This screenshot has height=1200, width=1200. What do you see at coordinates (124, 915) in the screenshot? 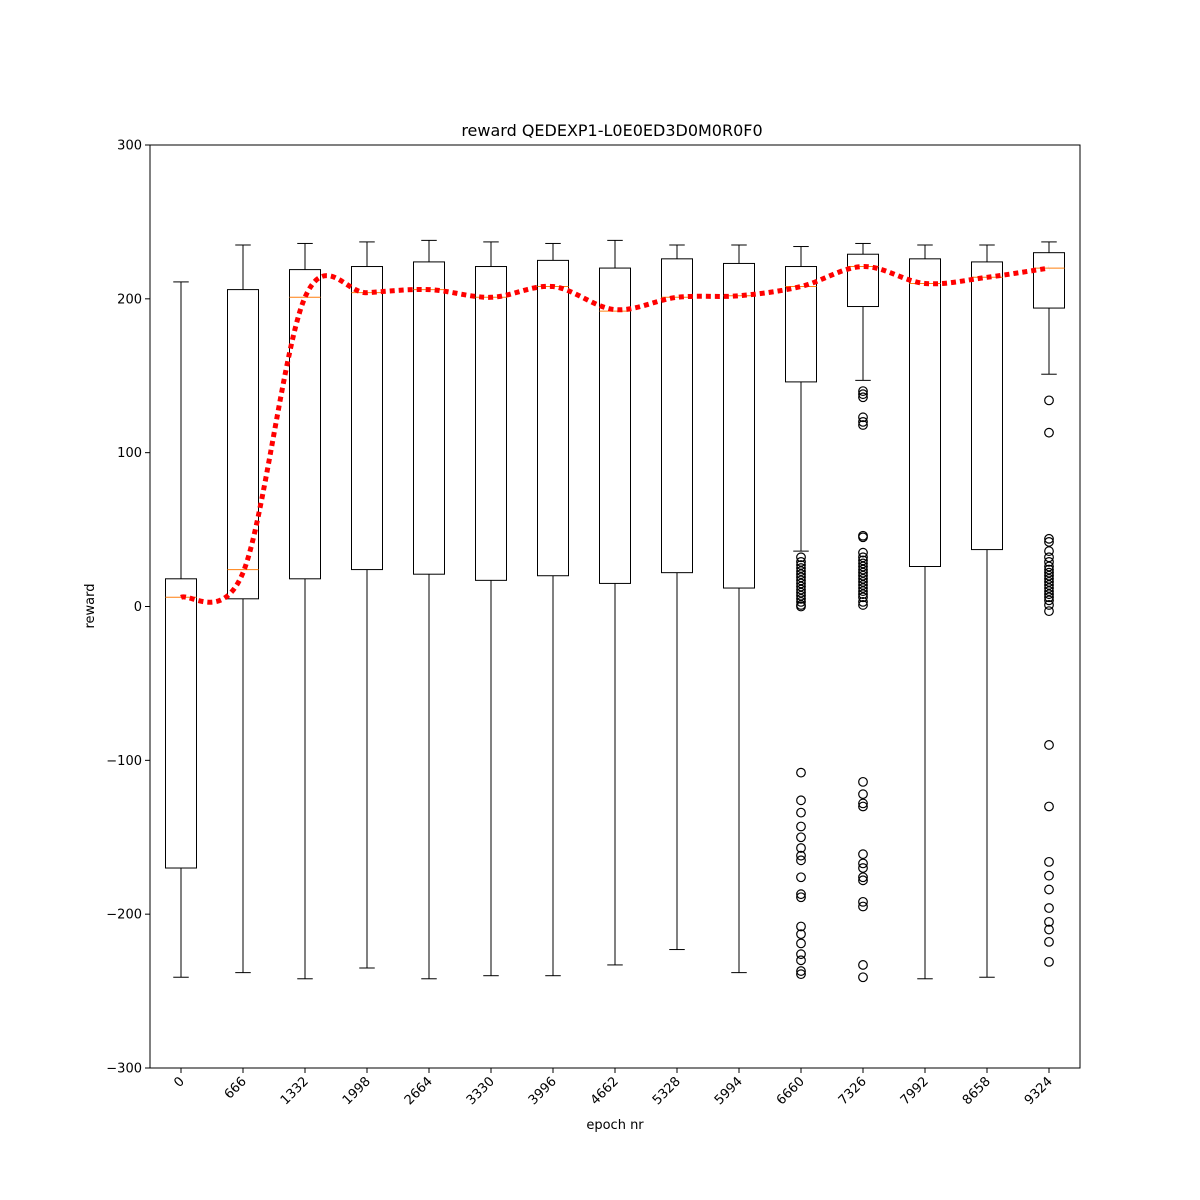
I see `y-tick-label: −200` at bounding box center [124, 915].